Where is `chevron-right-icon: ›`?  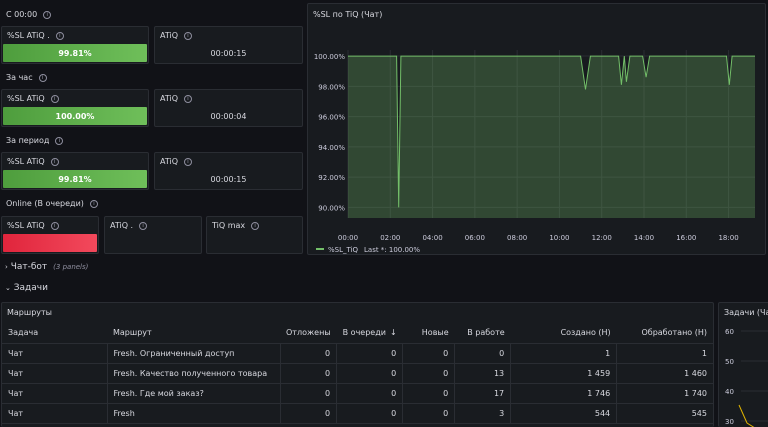 chevron-right-icon: › is located at coordinates (6, 267).